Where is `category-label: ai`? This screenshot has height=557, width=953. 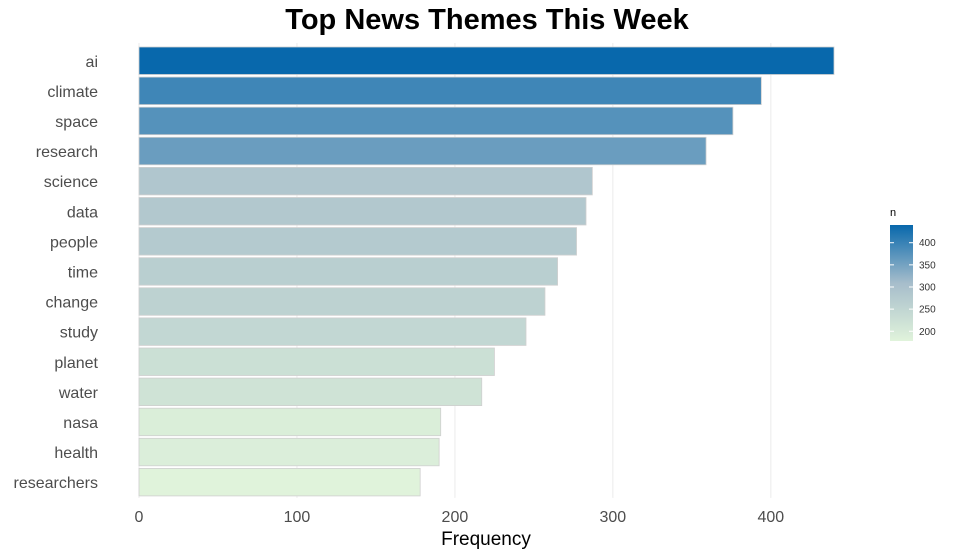 category-label: ai is located at coordinates (92, 62).